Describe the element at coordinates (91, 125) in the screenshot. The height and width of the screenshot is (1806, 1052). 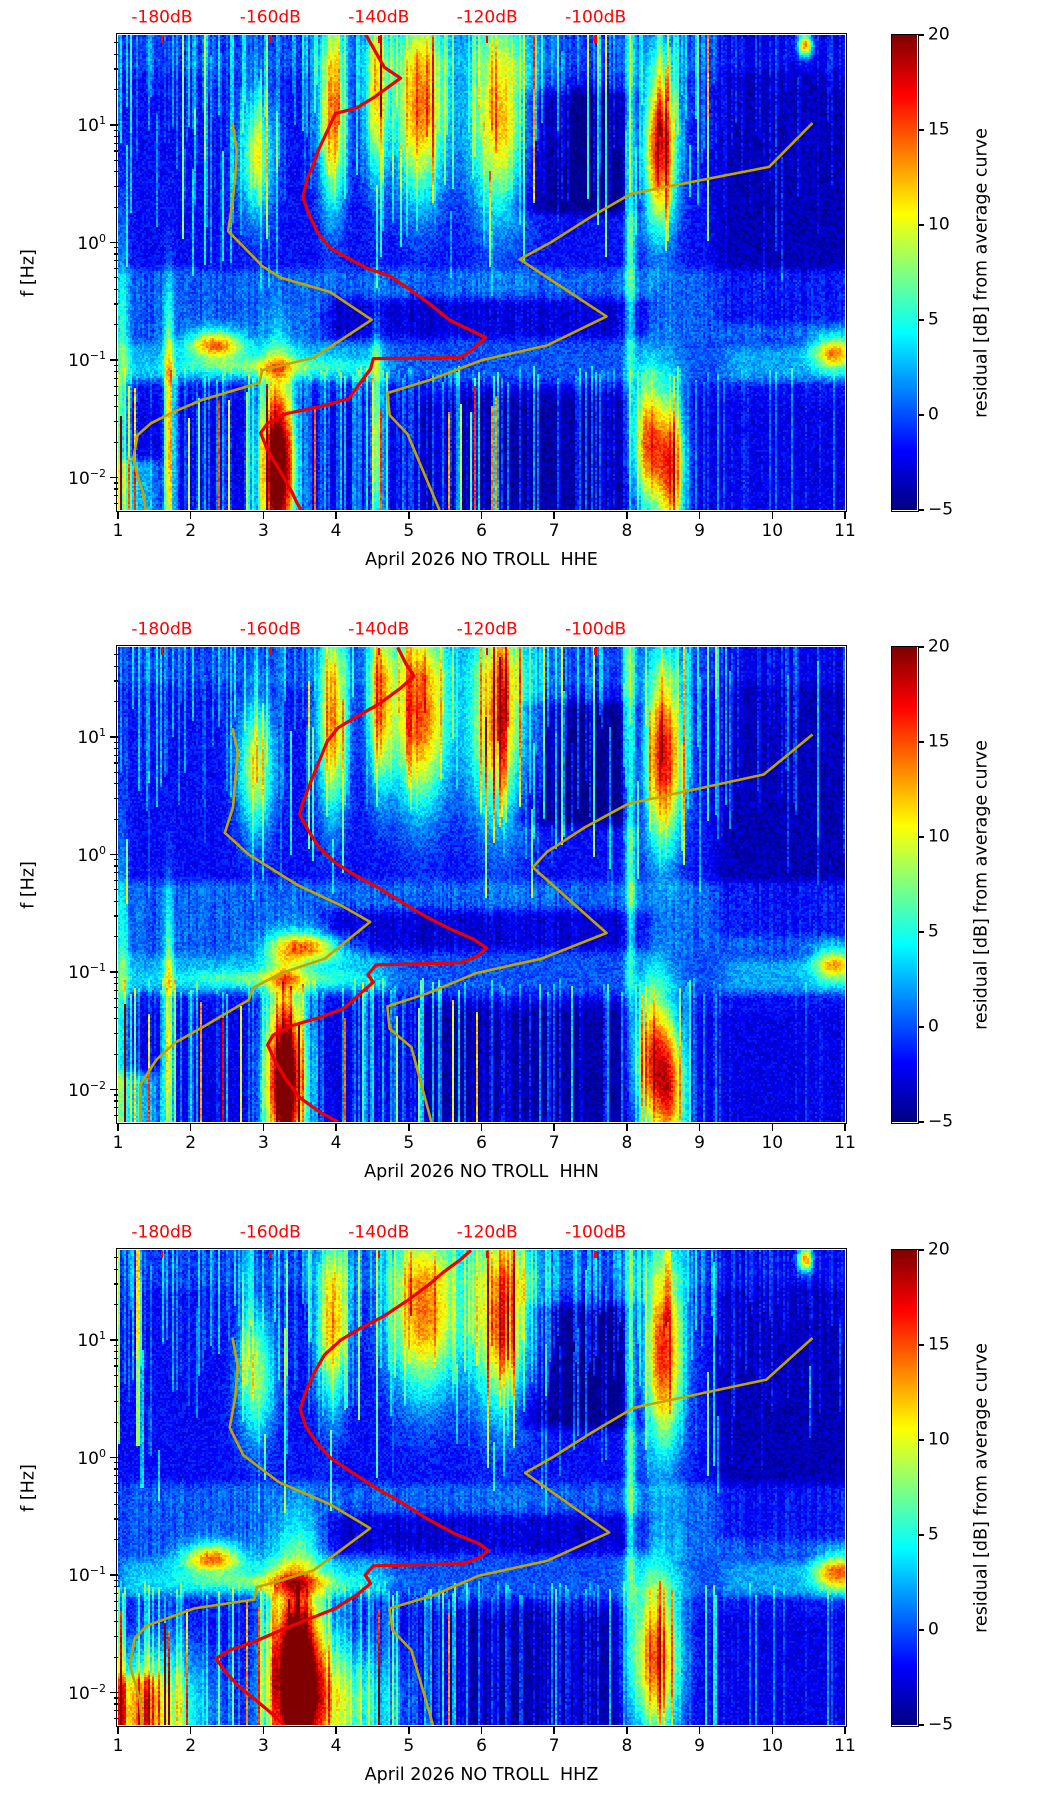
I see `y-tick-label: 10¹` at that location.